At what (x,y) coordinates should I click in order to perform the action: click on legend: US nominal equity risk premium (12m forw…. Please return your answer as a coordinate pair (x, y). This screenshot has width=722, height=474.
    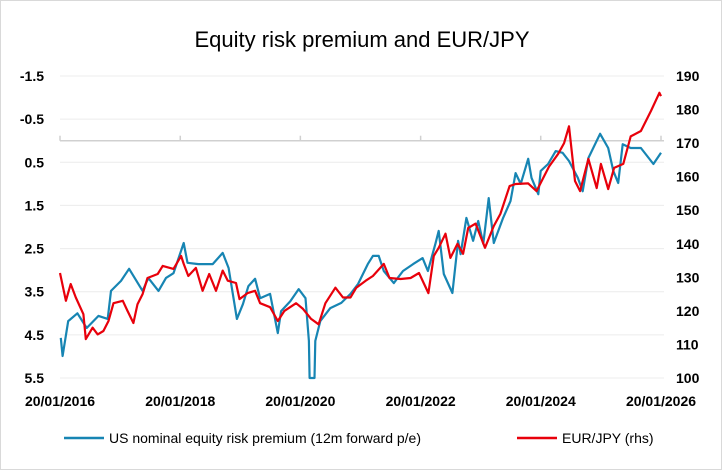
    Looking at the image, I should click on (359, 438).